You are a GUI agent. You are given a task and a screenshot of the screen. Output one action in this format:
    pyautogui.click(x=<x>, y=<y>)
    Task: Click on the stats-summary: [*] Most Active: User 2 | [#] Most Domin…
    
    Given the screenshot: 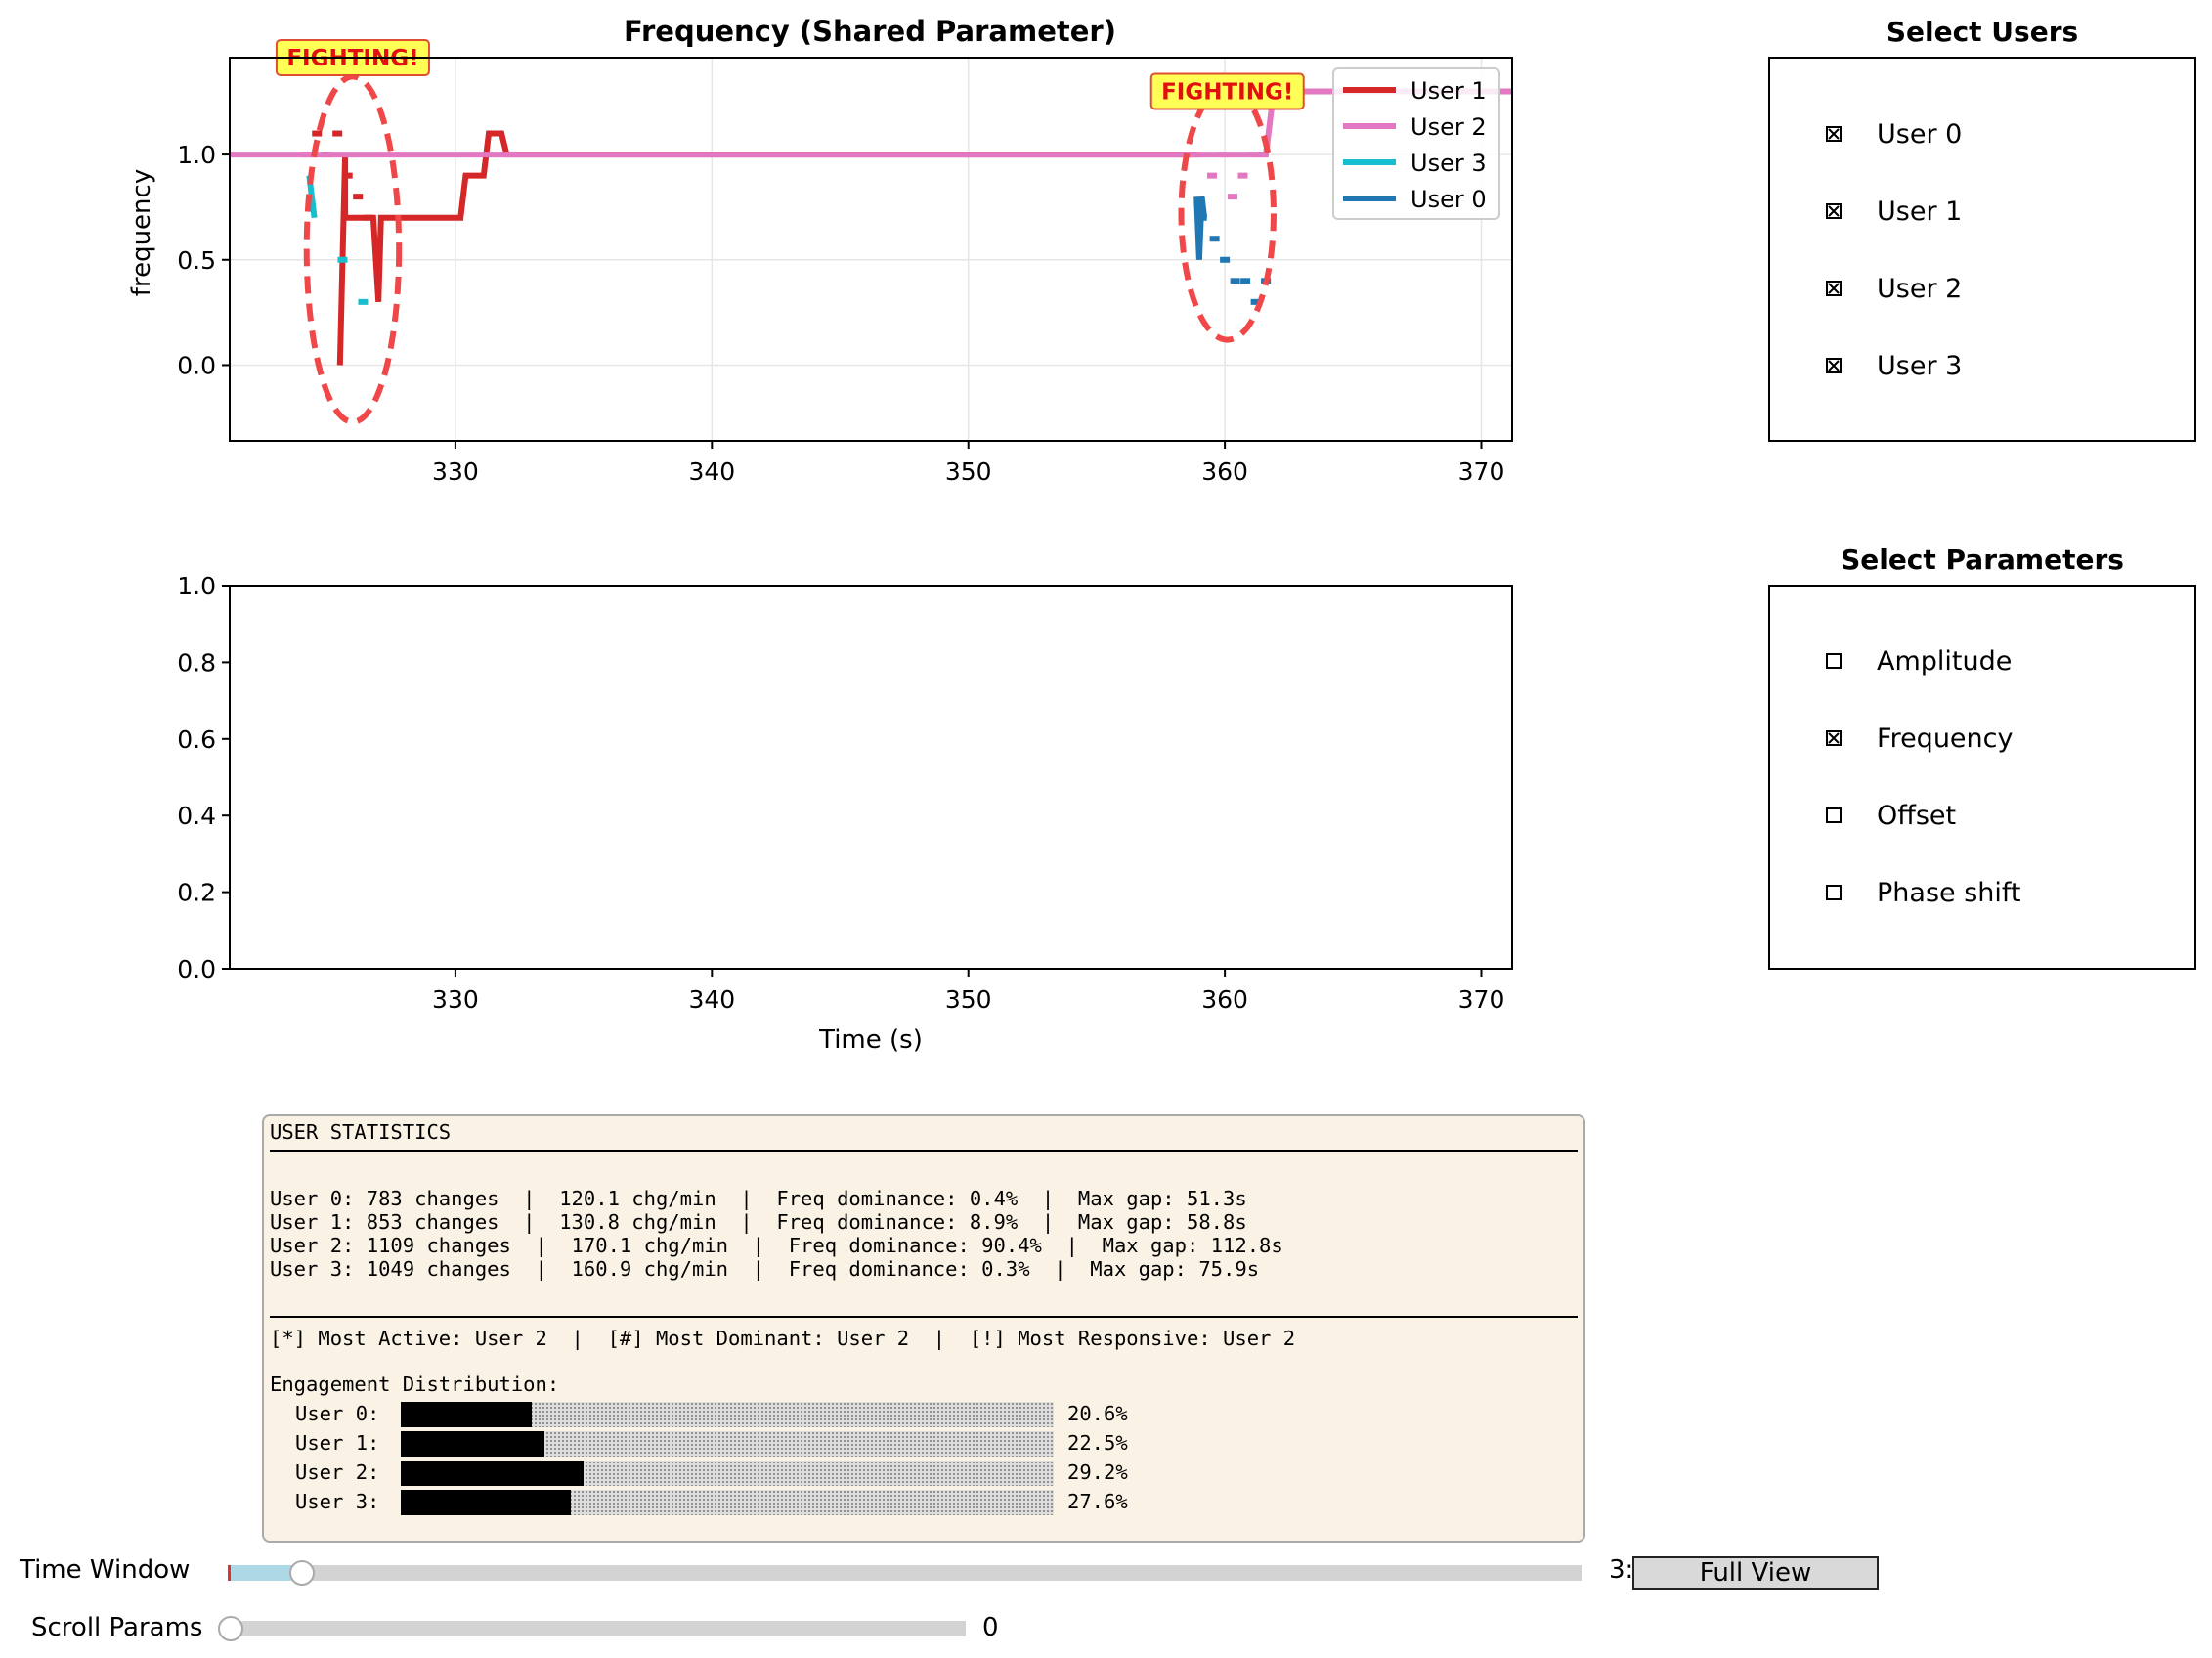 What is the action you would take?
    pyautogui.click(x=783, y=1338)
    